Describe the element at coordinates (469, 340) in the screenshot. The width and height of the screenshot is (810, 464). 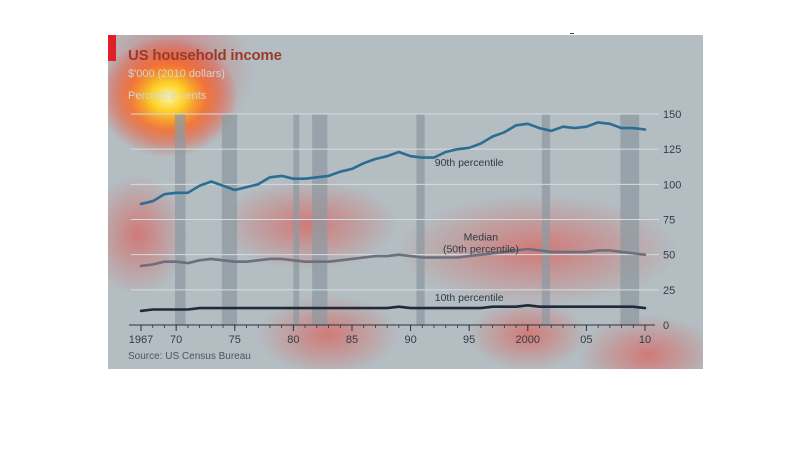
I see `x-tick-label-1995: 95` at that location.